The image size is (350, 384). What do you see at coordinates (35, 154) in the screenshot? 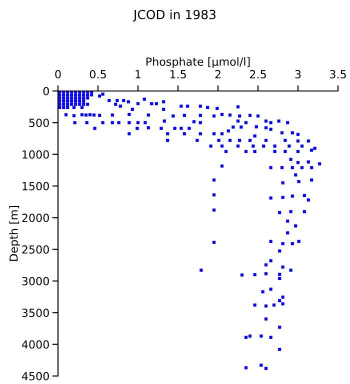
I see `y-tick-label: 1000` at bounding box center [35, 154].